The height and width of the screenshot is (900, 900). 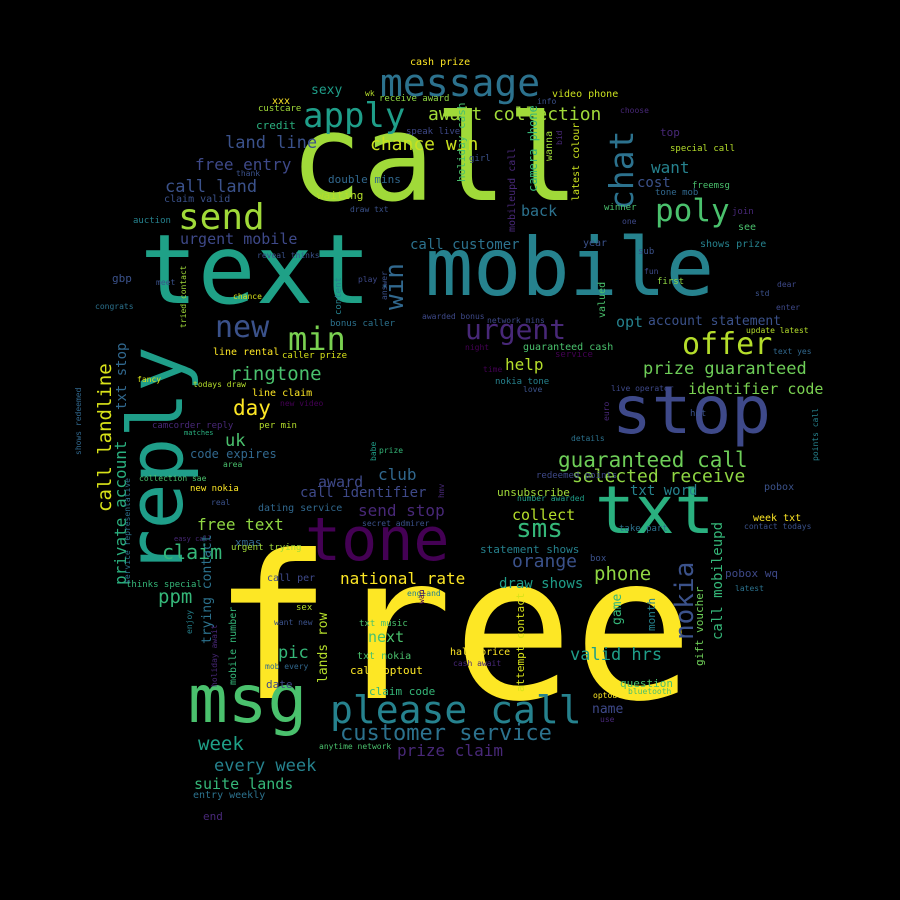 I want to click on word-todays-draw: todays draw, so click(x=219, y=384).